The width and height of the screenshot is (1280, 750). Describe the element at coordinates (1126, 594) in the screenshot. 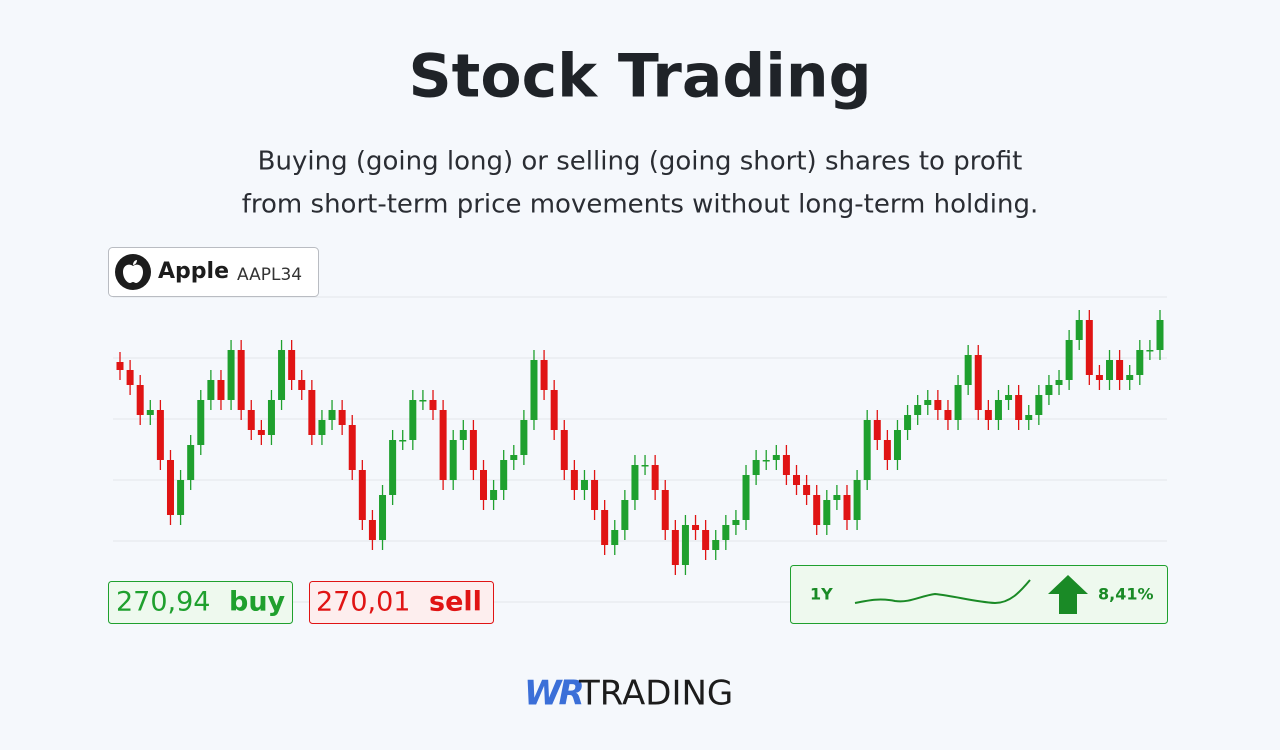

I see `change-value: 8,41%` at that location.